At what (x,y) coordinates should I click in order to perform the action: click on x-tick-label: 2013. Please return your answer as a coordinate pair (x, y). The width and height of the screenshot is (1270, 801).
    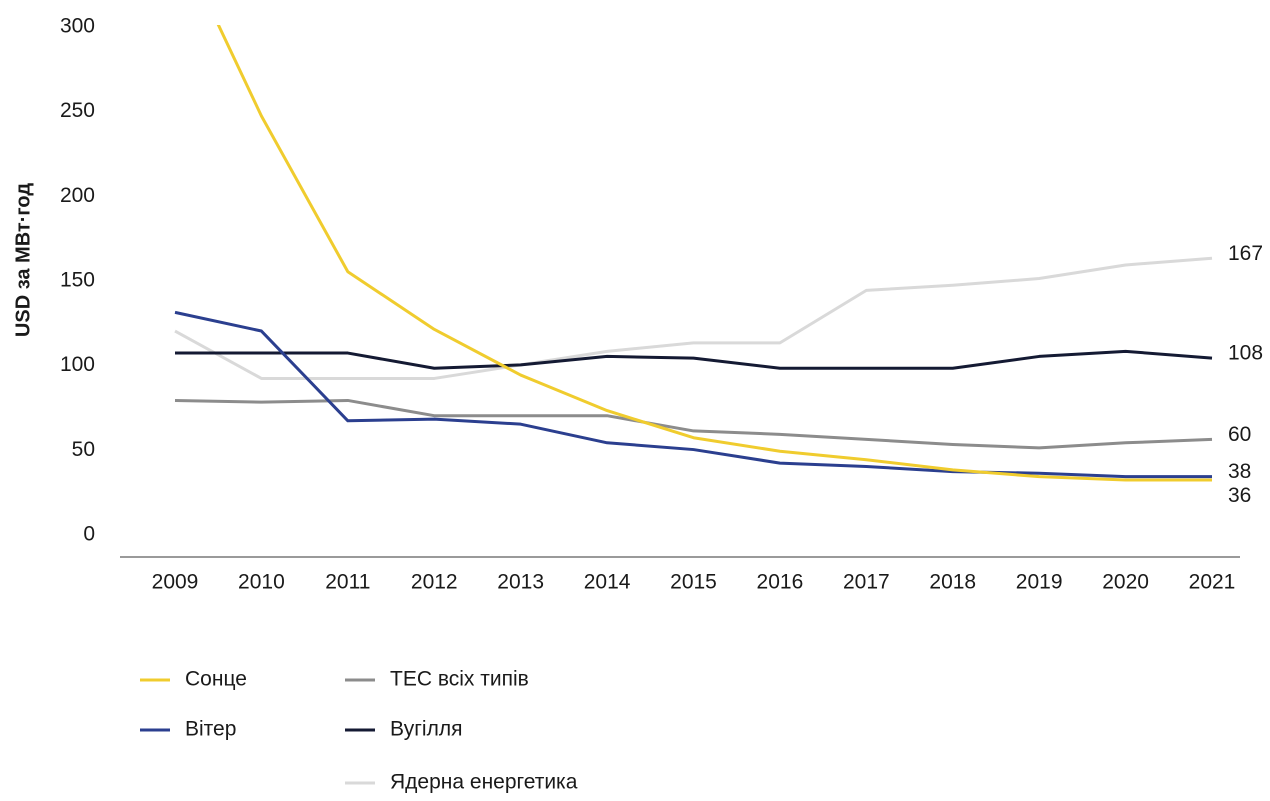
    Looking at the image, I should click on (520, 582).